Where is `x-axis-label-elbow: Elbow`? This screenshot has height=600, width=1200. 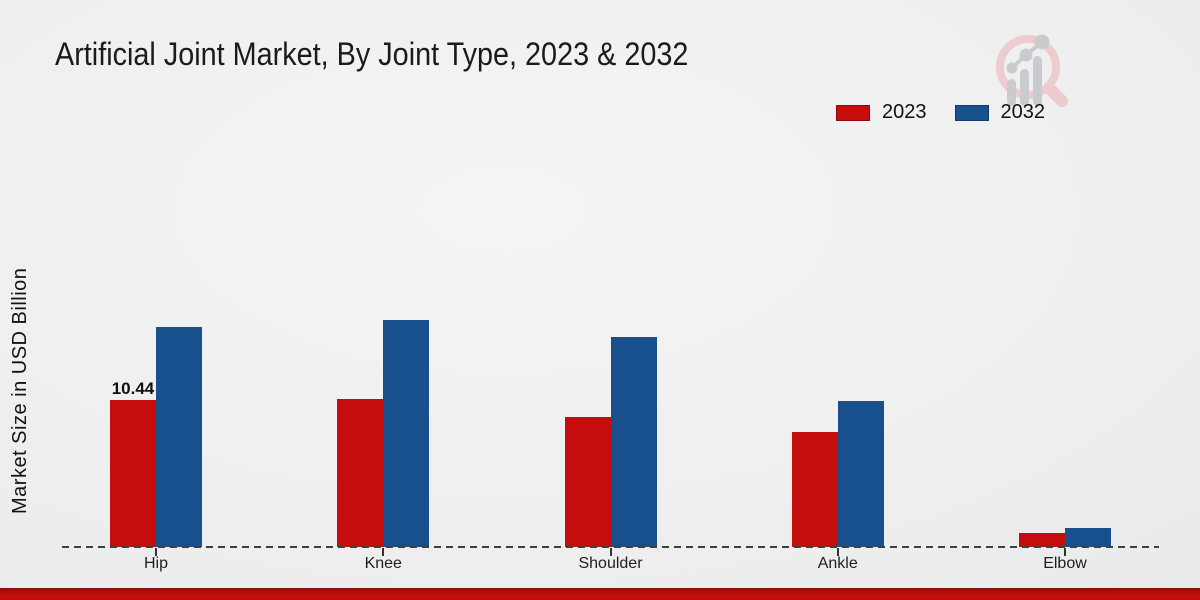
x-axis-label-elbow: Elbow is located at coordinates (1065, 563).